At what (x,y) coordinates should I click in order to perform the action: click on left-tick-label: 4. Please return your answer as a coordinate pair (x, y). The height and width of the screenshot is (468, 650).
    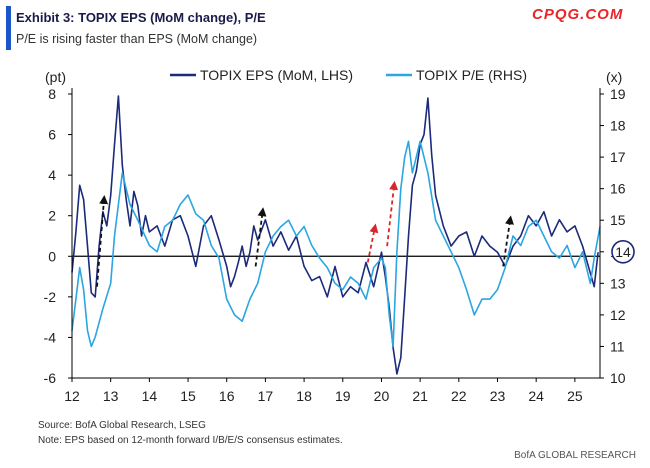
    Looking at the image, I should click on (52, 175).